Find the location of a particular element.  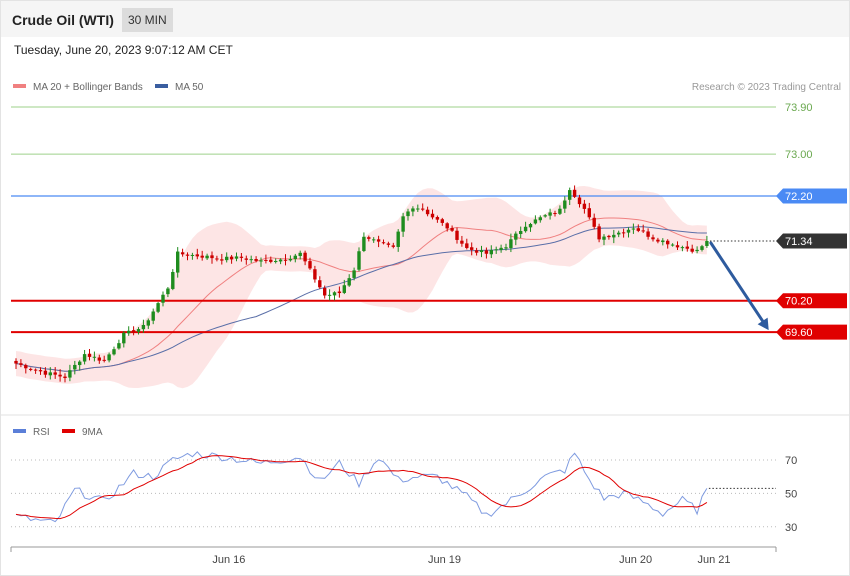

time-axis-label-0: Jun 16 is located at coordinates (228, 560).